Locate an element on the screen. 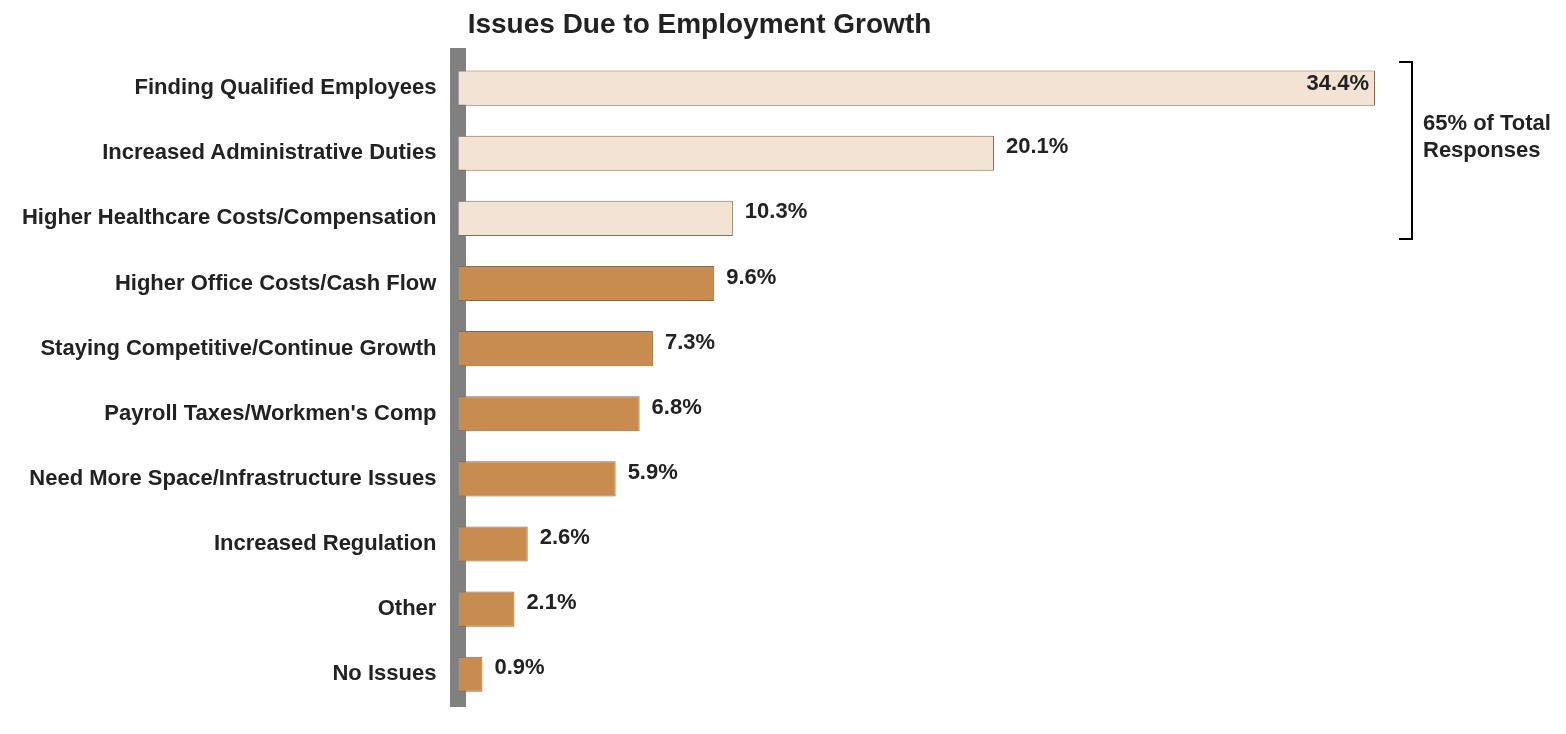  text: 65% of Total Responses is located at coordinates (1487, 137).